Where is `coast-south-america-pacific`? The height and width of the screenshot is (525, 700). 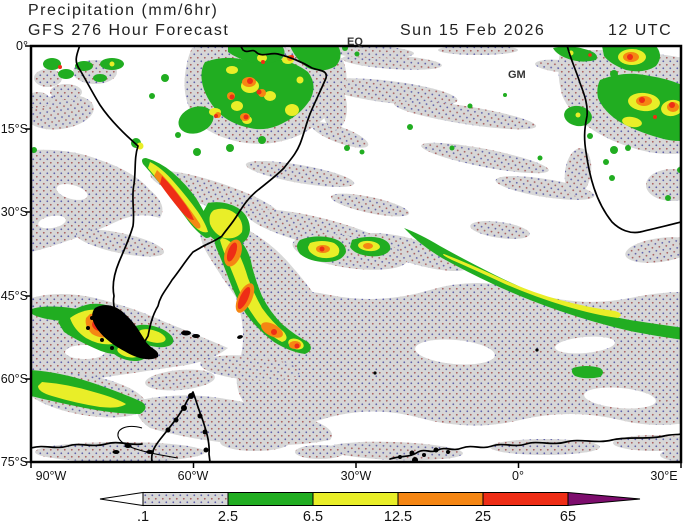 coast-south-america-pacific is located at coordinates (107, 185).